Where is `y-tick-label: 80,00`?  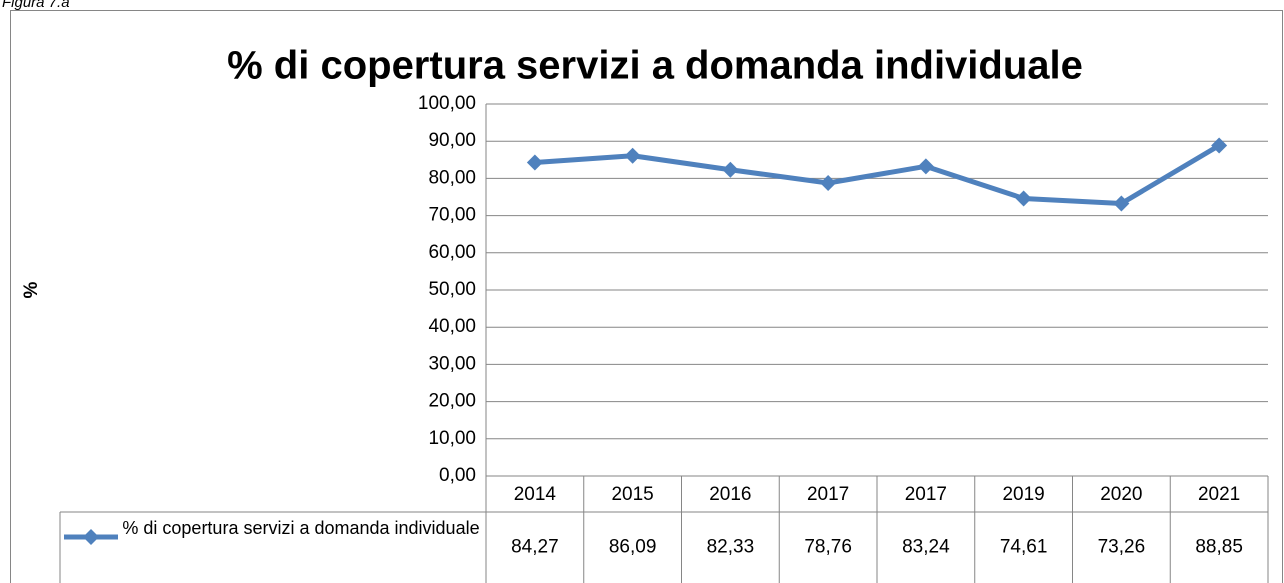 y-tick-label: 80,00 is located at coordinates (452, 177).